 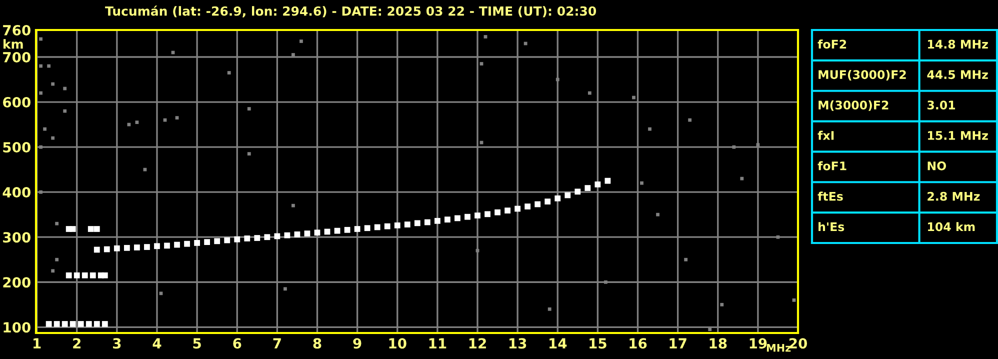 What do you see at coordinates (862, 75) in the screenshot?
I see `text: MUF(3000)F2` at bounding box center [862, 75].